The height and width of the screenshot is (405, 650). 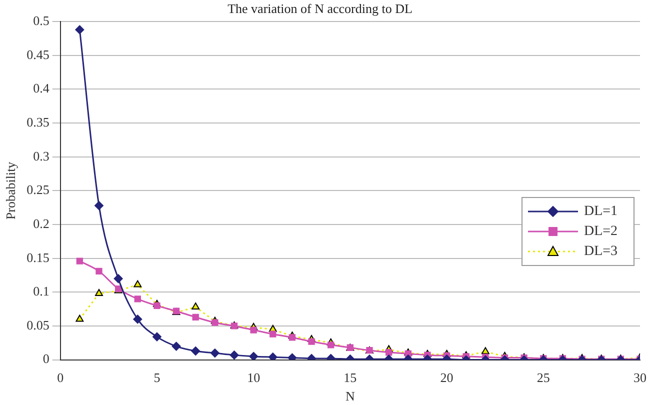 What do you see at coordinates (41, 291) in the screenshot?
I see `y-tick-label: 0.1` at bounding box center [41, 291].